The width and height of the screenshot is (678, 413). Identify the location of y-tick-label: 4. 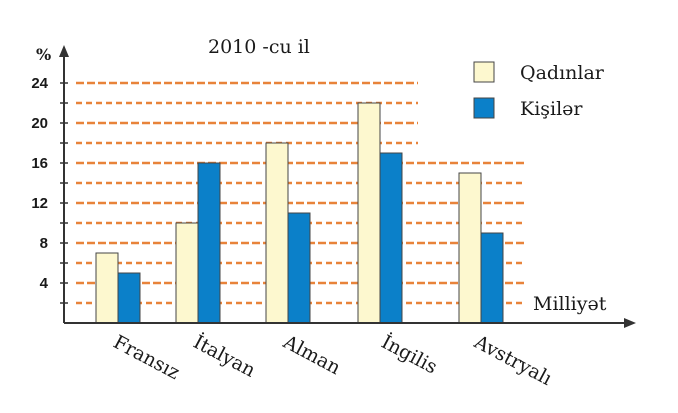
(44, 283).